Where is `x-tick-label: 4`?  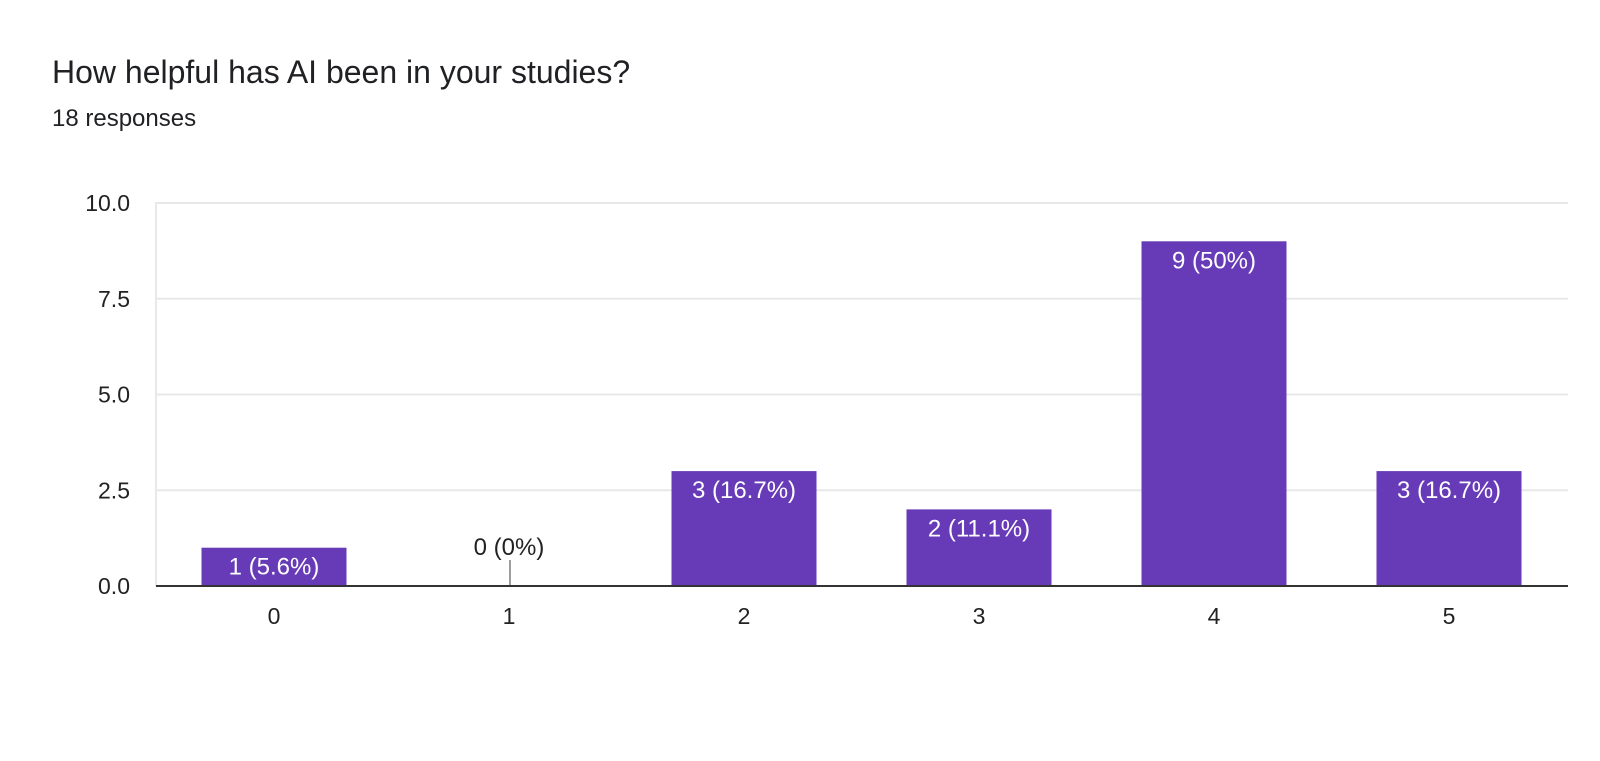
x-tick-label: 4 is located at coordinates (1214, 616).